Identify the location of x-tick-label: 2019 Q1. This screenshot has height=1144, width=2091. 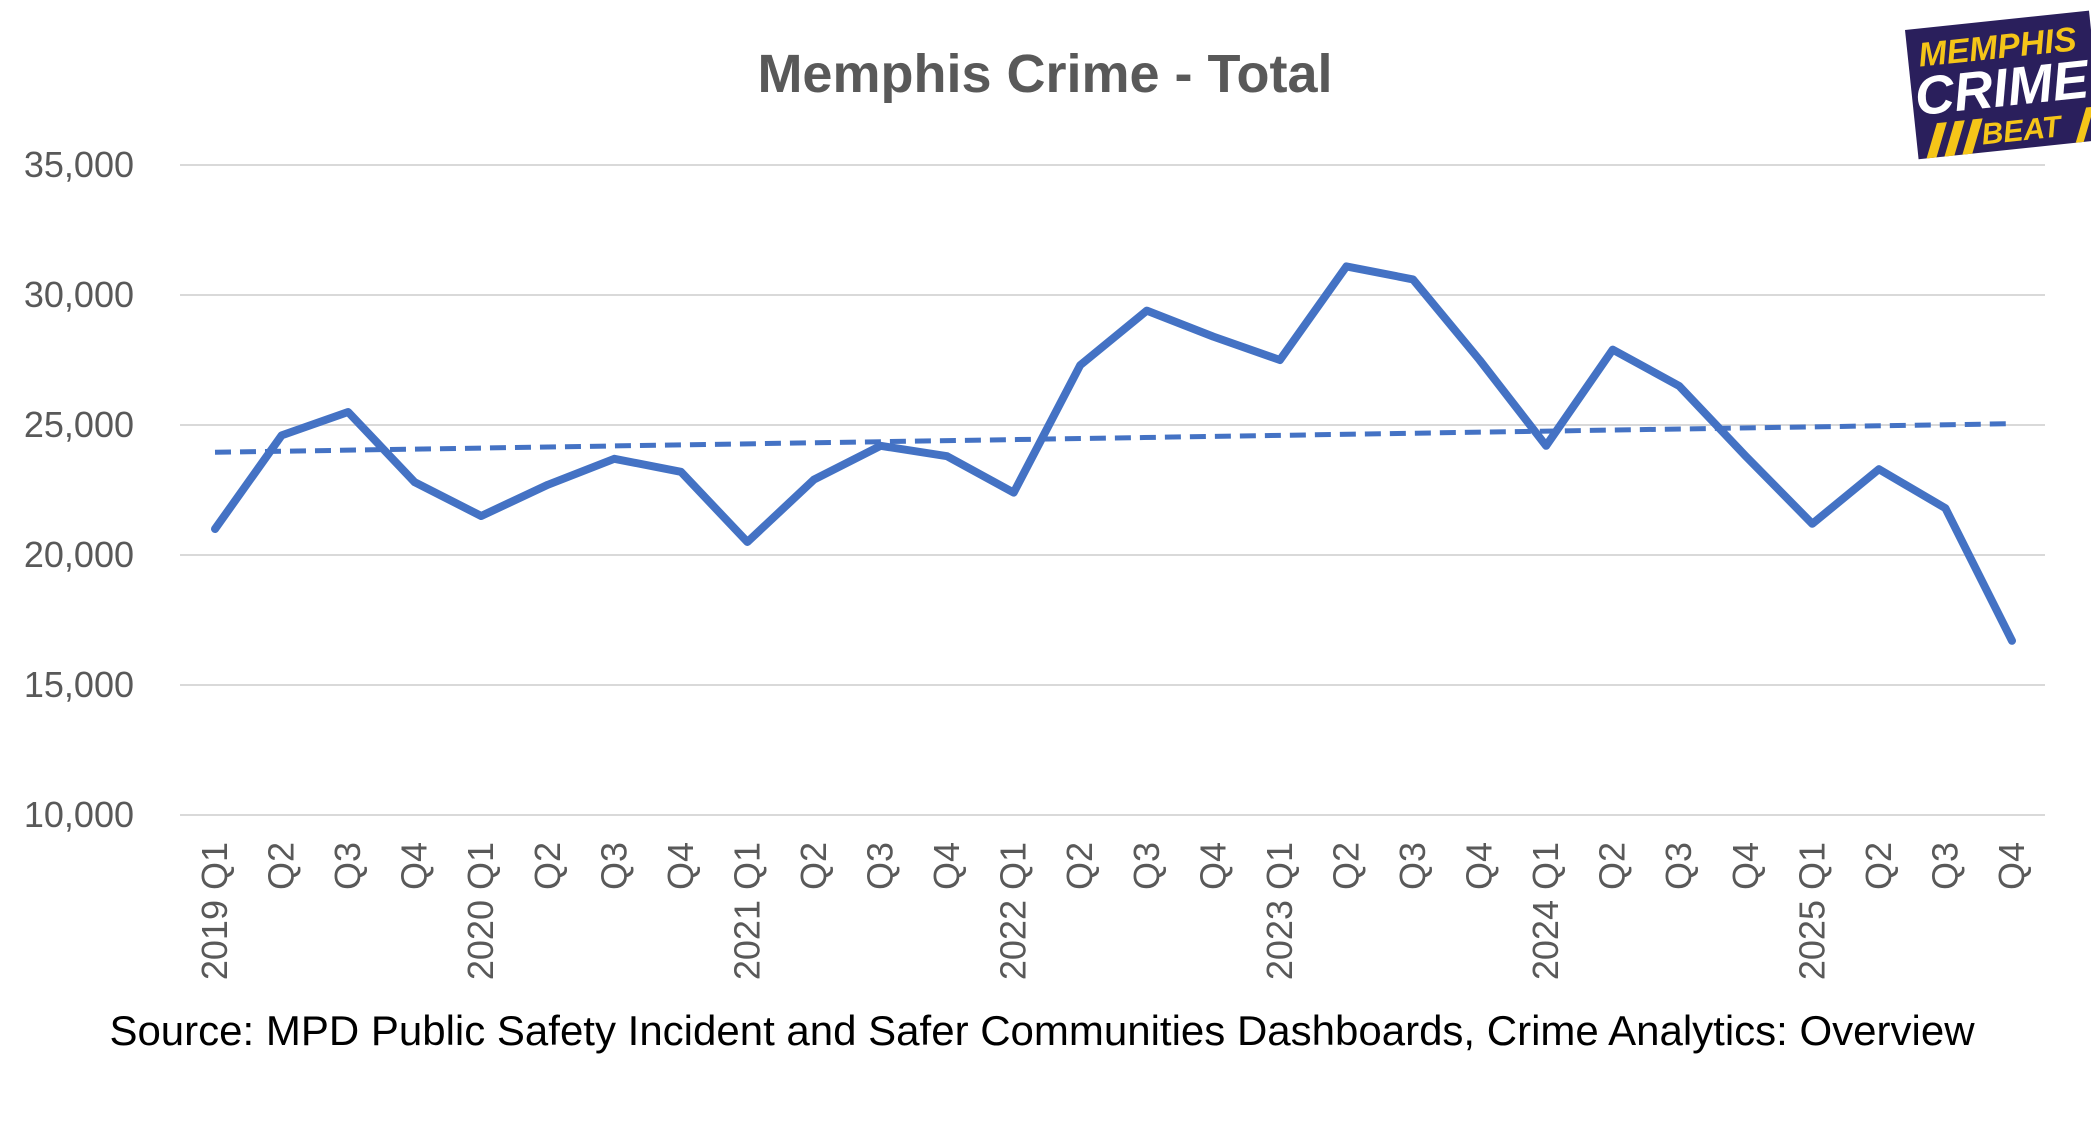
(214, 911).